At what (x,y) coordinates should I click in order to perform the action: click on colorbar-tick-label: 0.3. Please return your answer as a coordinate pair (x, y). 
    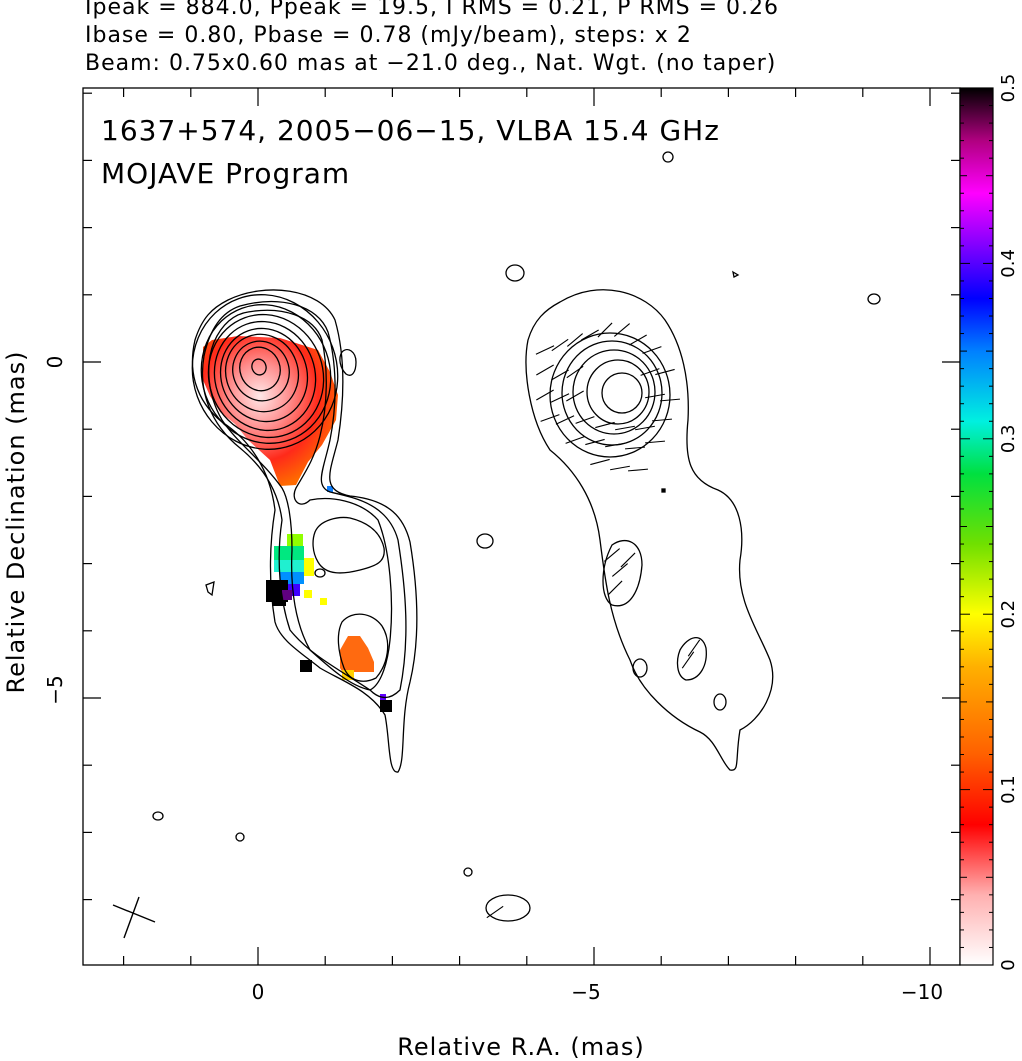
    Looking at the image, I should click on (1008, 438).